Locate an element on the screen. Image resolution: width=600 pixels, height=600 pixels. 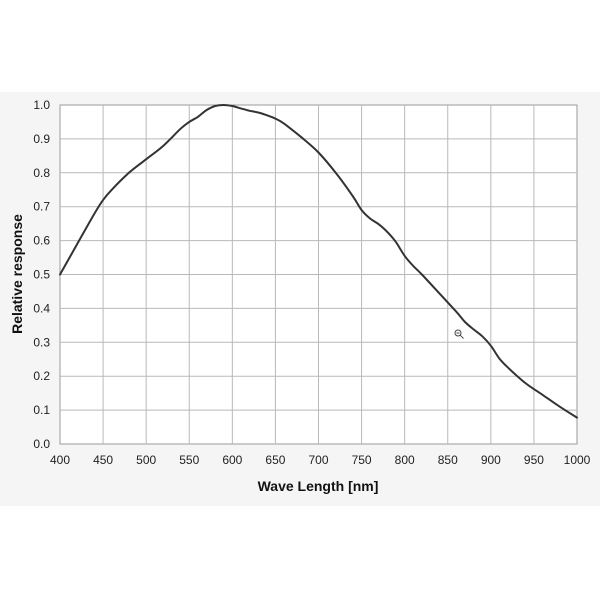
x-tick-label: 450 is located at coordinates (103, 460).